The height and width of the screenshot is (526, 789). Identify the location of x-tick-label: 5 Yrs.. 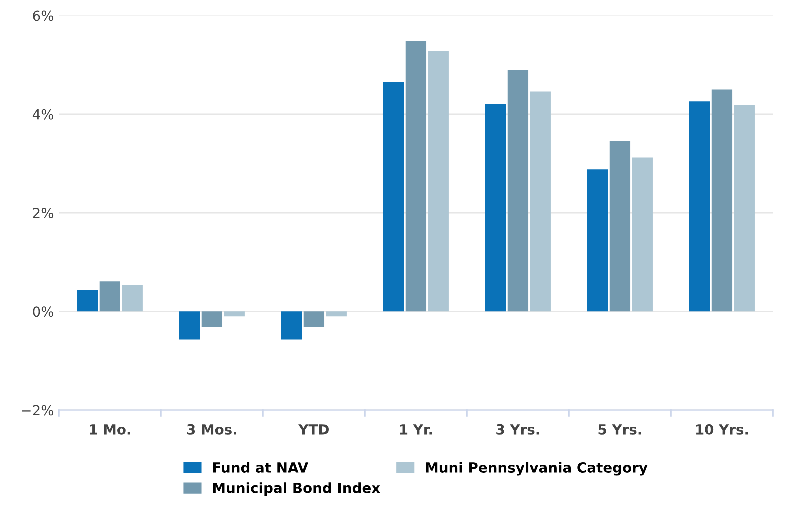
(620, 429).